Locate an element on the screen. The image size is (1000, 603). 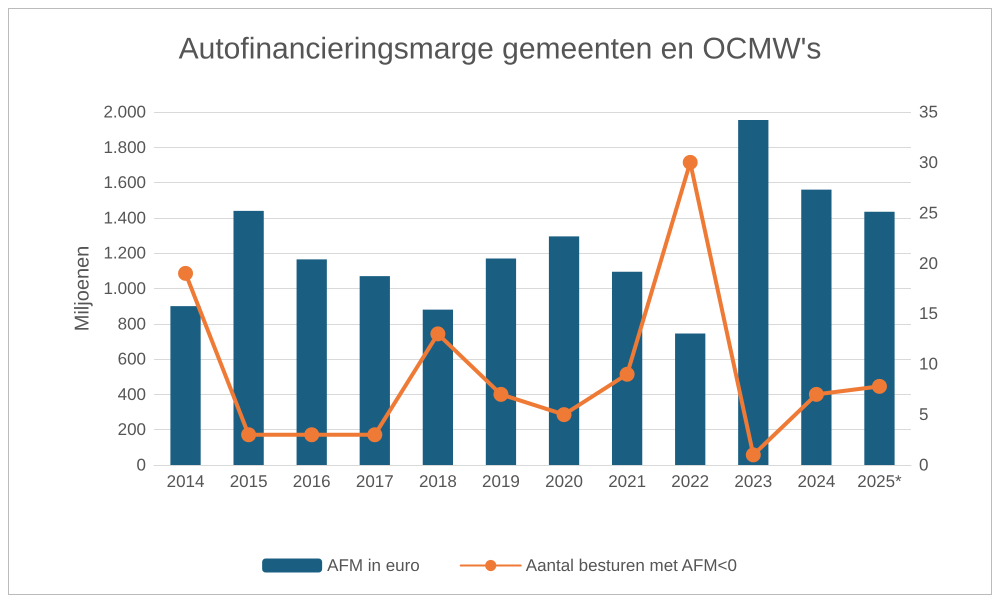
x-tick-label: 2022 is located at coordinates (690, 481).